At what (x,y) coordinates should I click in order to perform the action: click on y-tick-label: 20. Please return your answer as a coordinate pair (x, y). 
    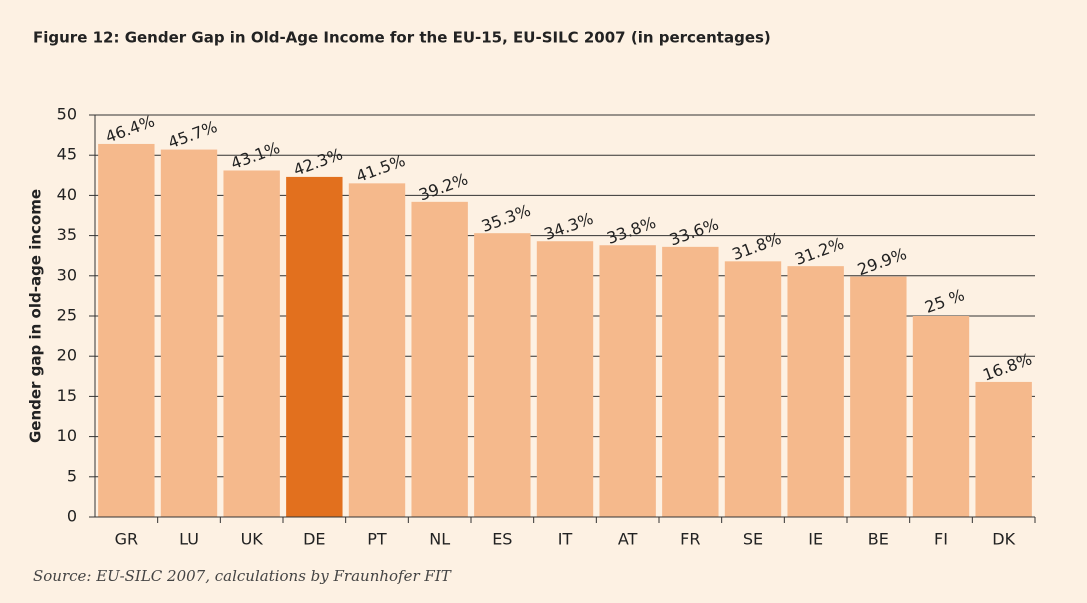
    Looking at the image, I should click on (67, 355).